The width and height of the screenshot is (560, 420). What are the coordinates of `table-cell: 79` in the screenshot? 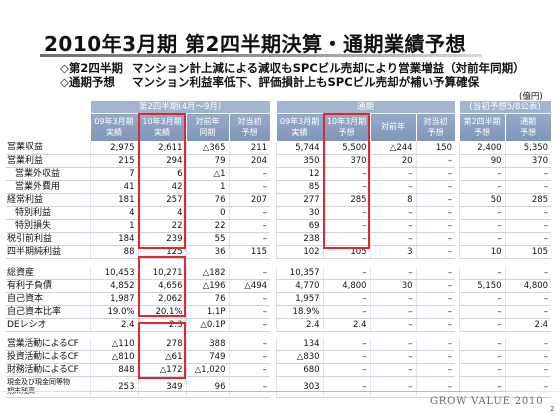 It's located at (207, 161).